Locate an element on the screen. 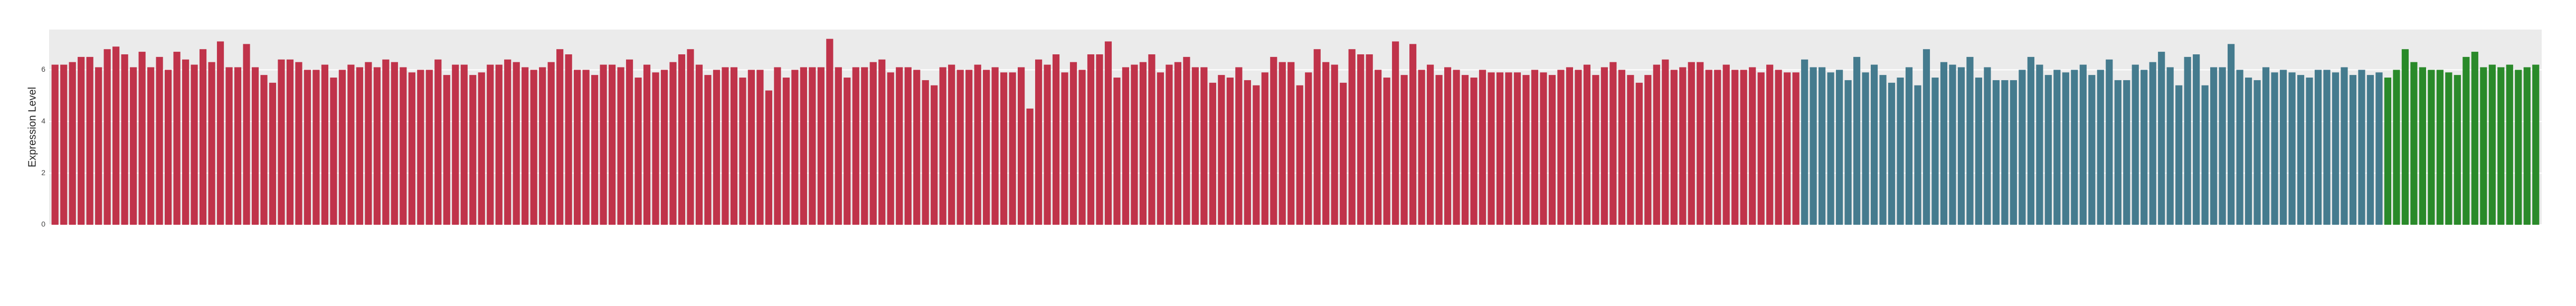  y-axis-title: Expression Level is located at coordinates (32, 127).